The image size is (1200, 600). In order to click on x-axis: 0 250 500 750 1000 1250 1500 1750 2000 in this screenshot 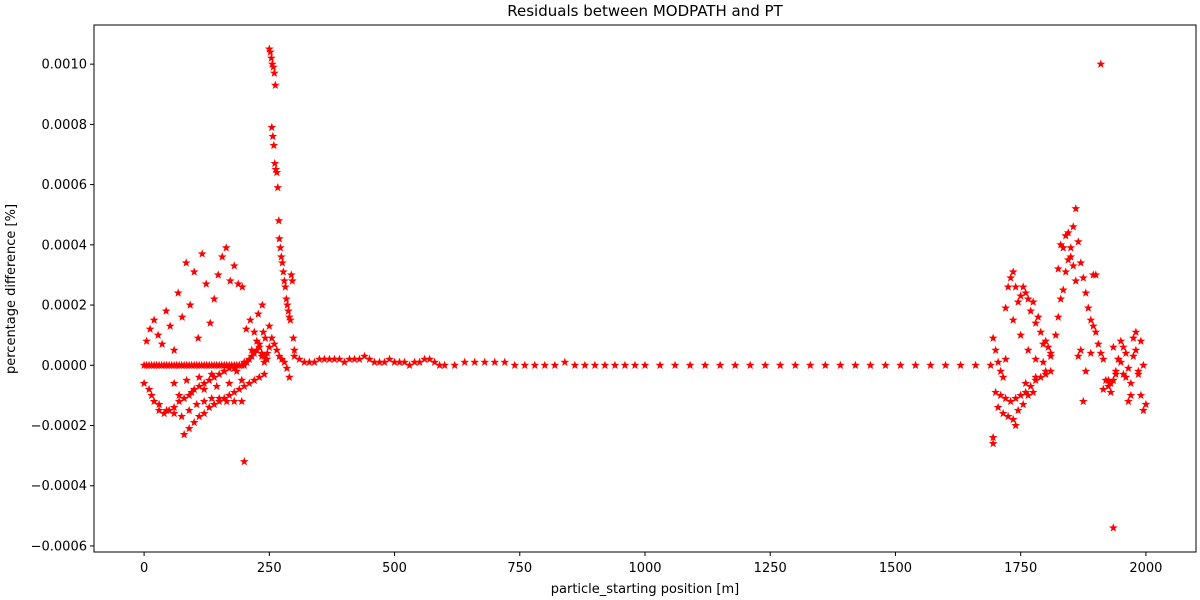, I will do `click(651, 564)`.